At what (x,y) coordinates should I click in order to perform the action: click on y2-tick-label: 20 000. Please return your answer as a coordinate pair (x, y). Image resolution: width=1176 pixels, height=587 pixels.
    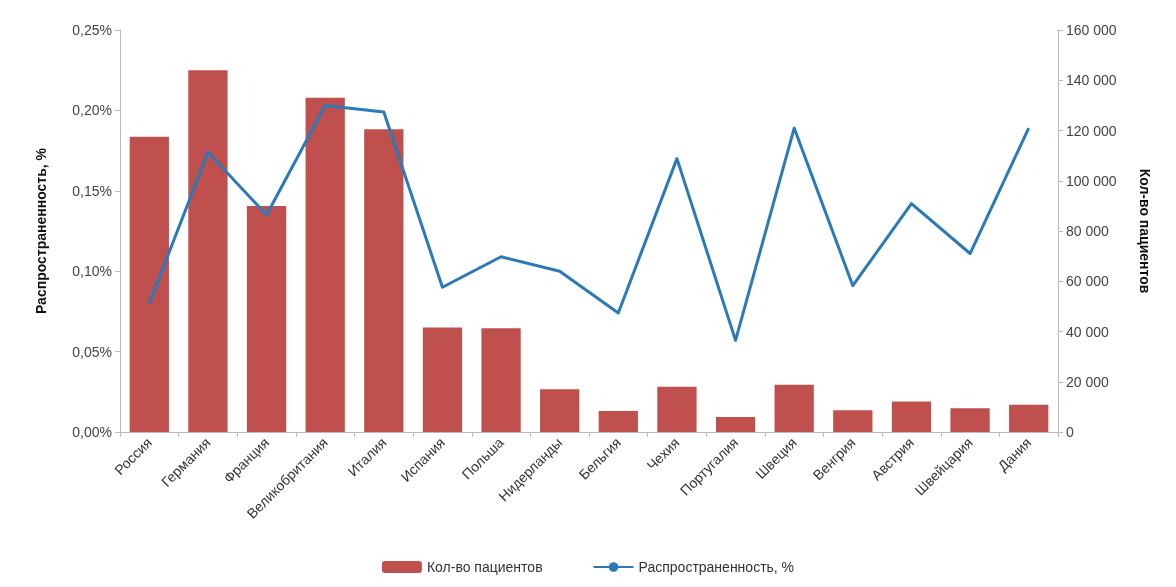
    Looking at the image, I should click on (1088, 381).